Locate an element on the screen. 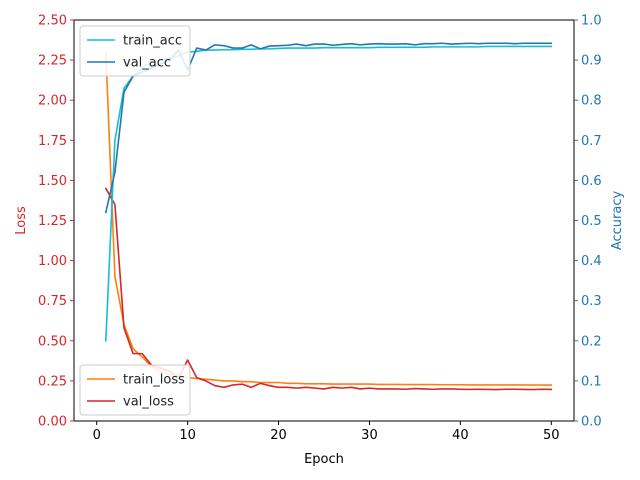 This screenshot has height=480, width=640. right-y-tick-label: 0.7 is located at coordinates (591, 141).